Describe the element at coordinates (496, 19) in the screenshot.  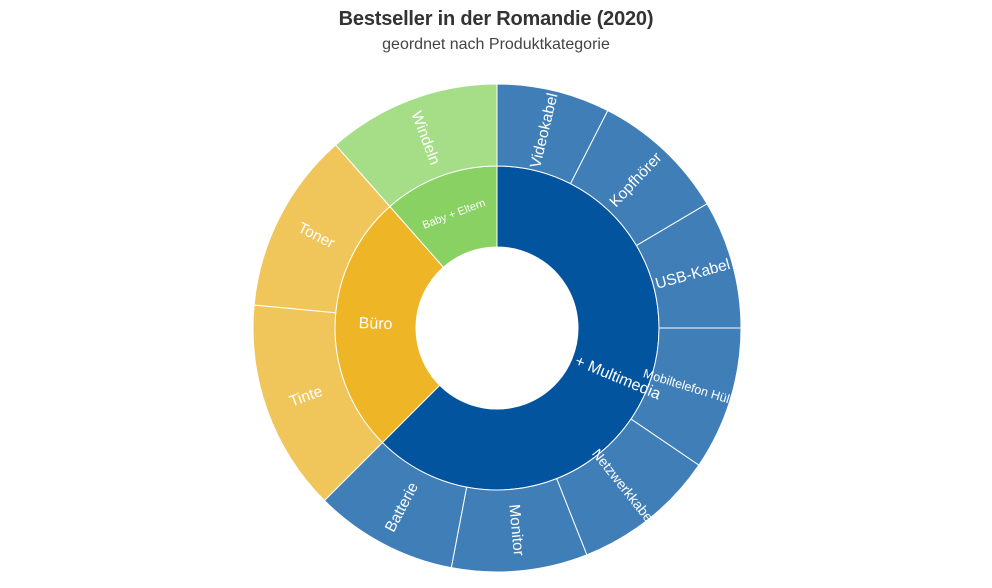
I see `chart-title: Bestseller in der Romandie (2020)` at that location.